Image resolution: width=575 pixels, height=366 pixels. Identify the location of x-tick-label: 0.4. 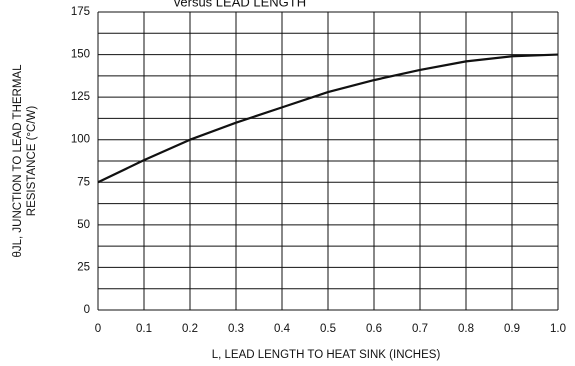
(282, 329).